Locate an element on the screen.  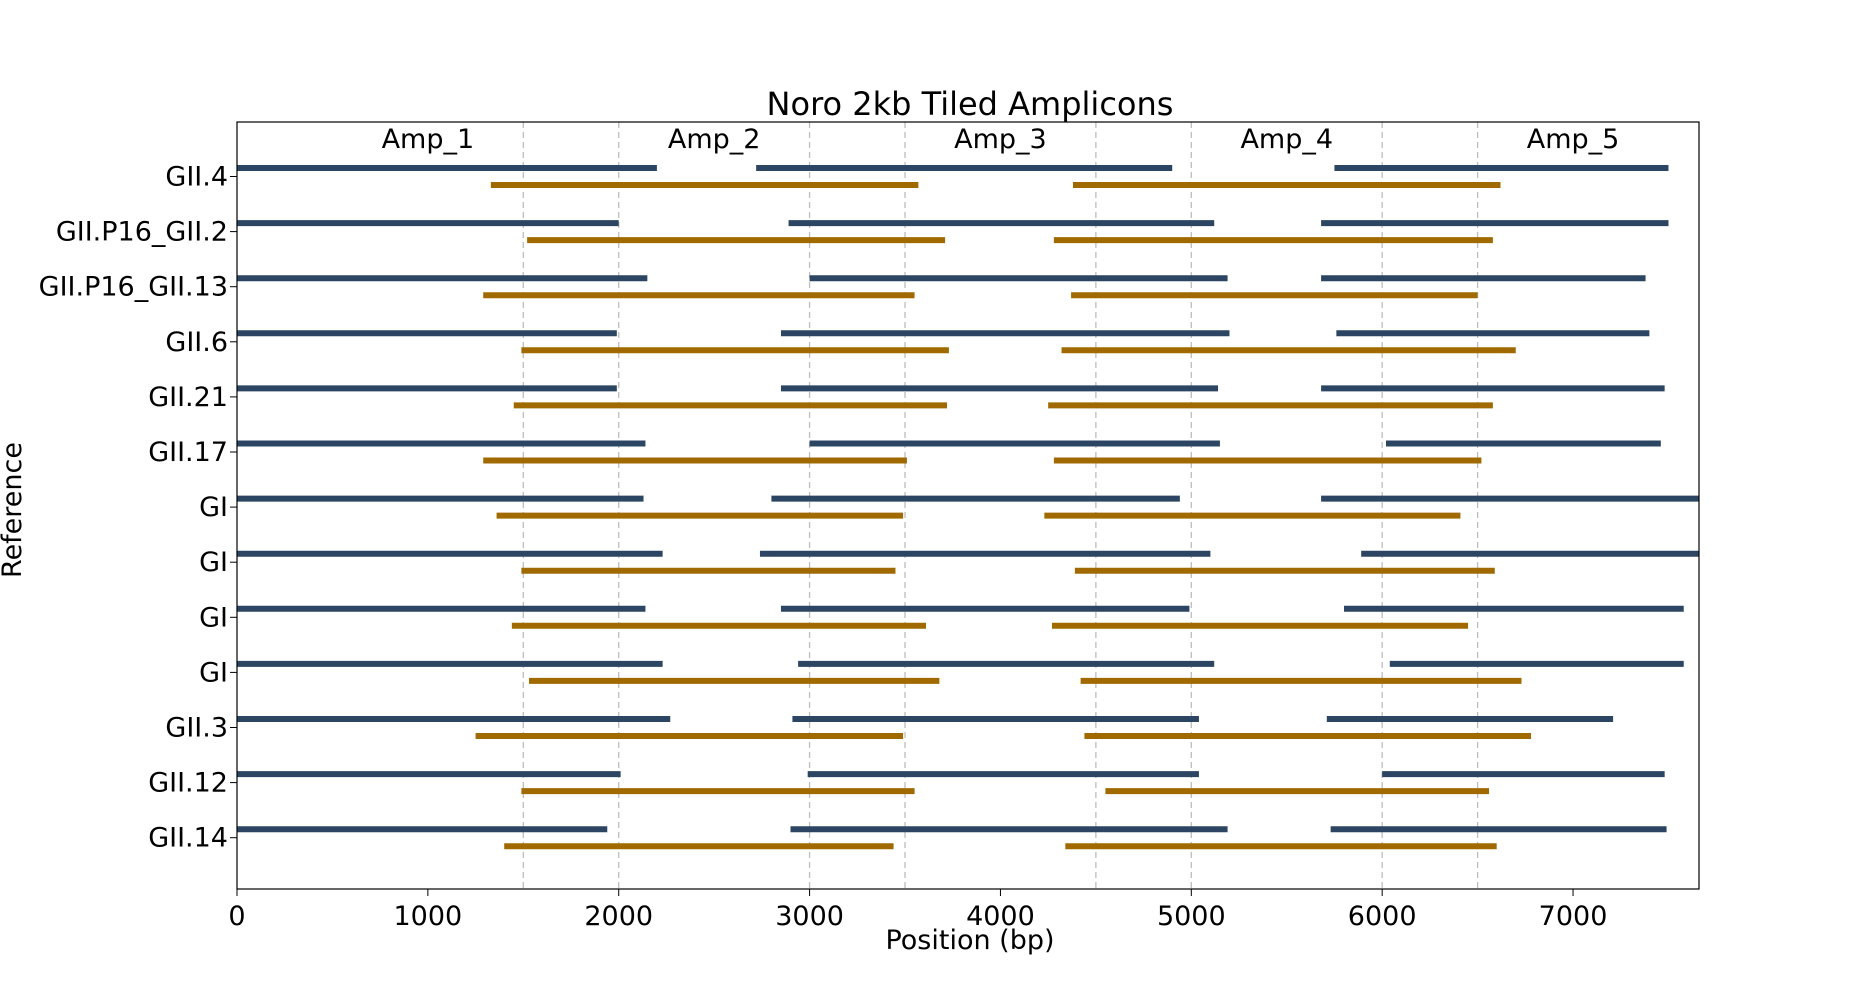
x-tick-label: 6000 is located at coordinates (1382, 916).